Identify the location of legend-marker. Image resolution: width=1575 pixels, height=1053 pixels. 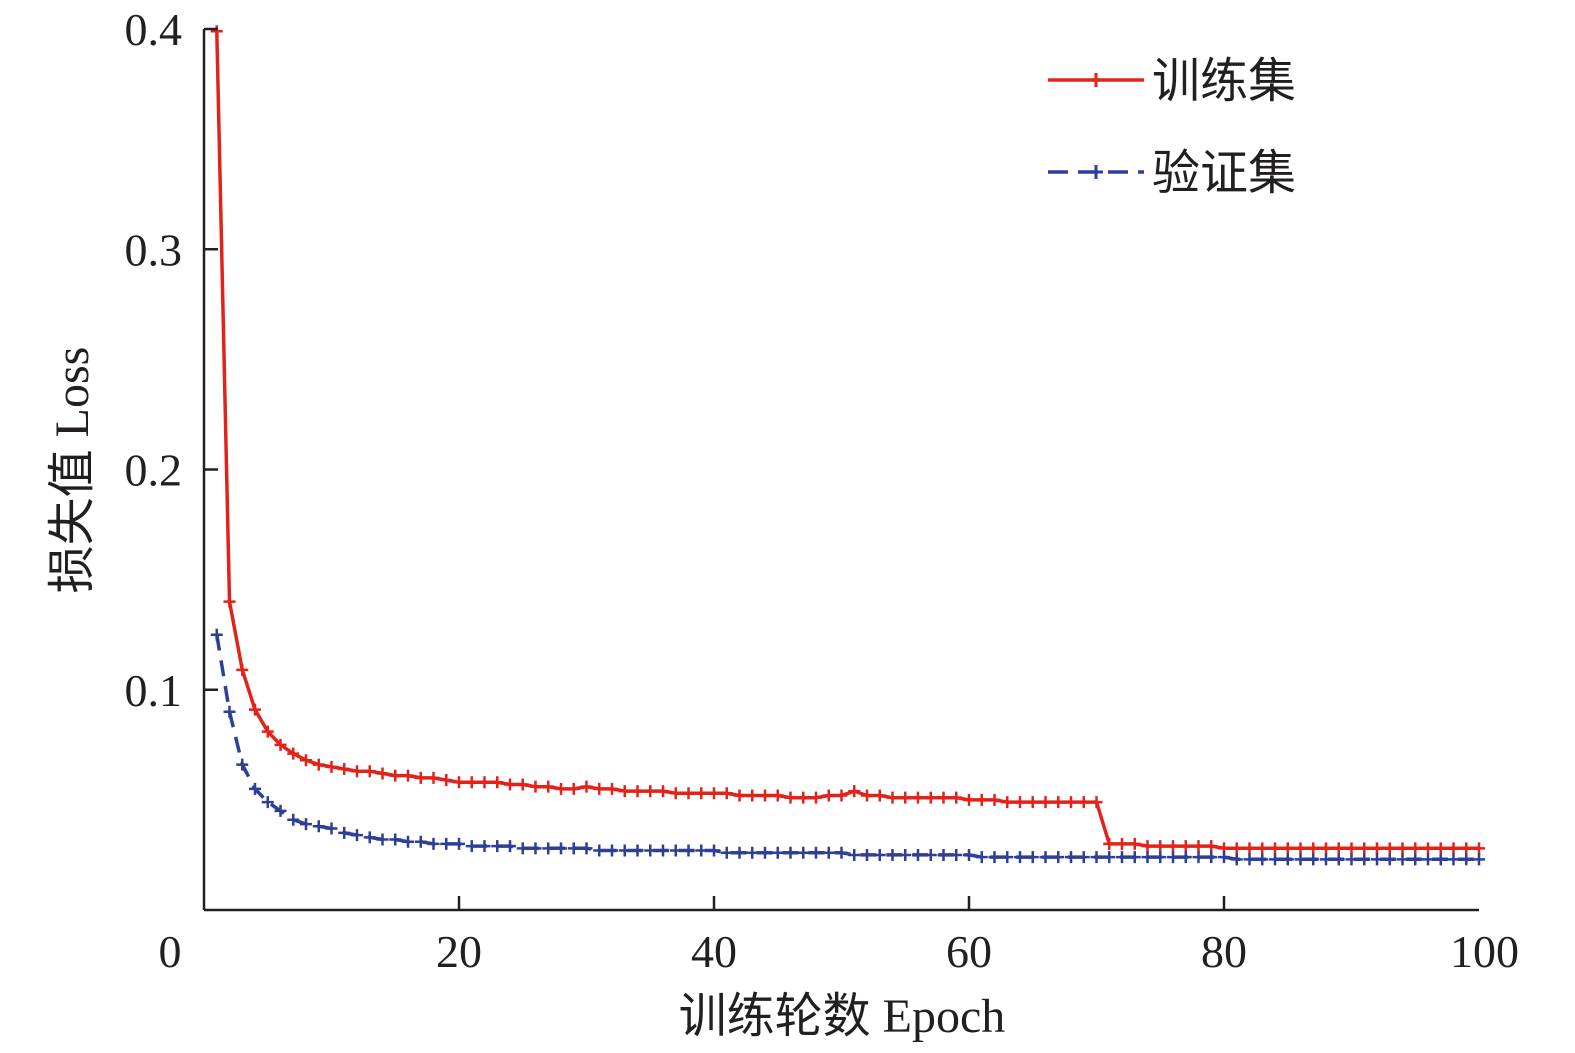
(1096, 80).